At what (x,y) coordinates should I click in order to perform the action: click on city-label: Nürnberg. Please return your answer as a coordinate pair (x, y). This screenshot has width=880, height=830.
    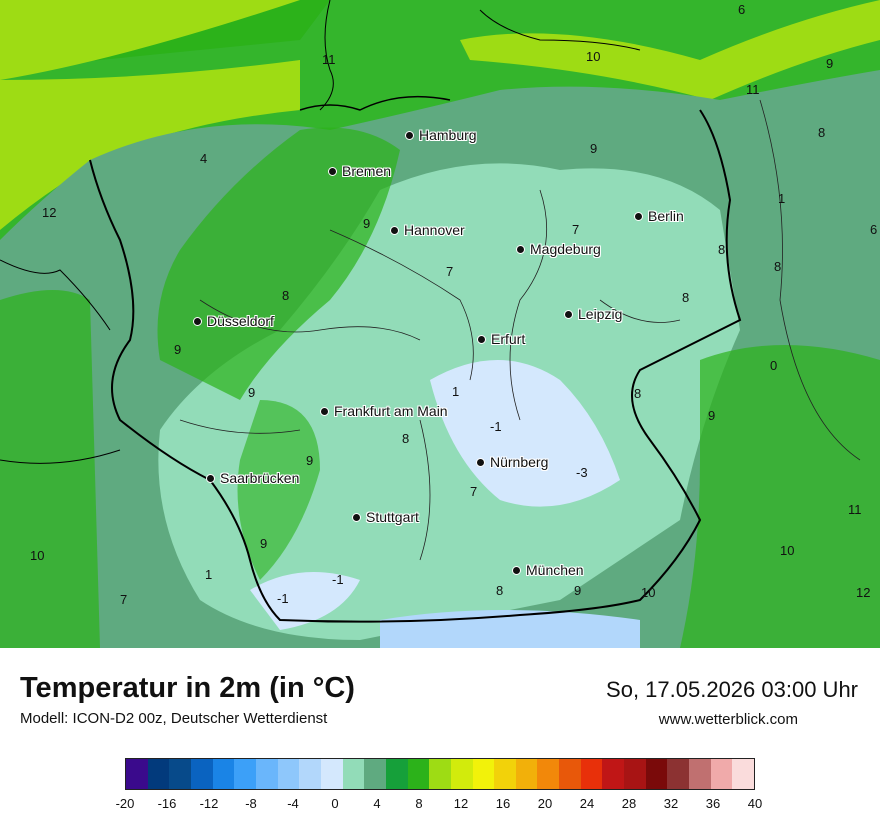
    Looking at the image, I should click on (519, 462).